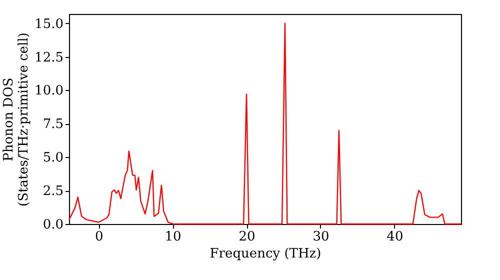  Describe the element at coordinates (49, 91) in the screenshot. I see `y-tick-label: 10.0` at that location.